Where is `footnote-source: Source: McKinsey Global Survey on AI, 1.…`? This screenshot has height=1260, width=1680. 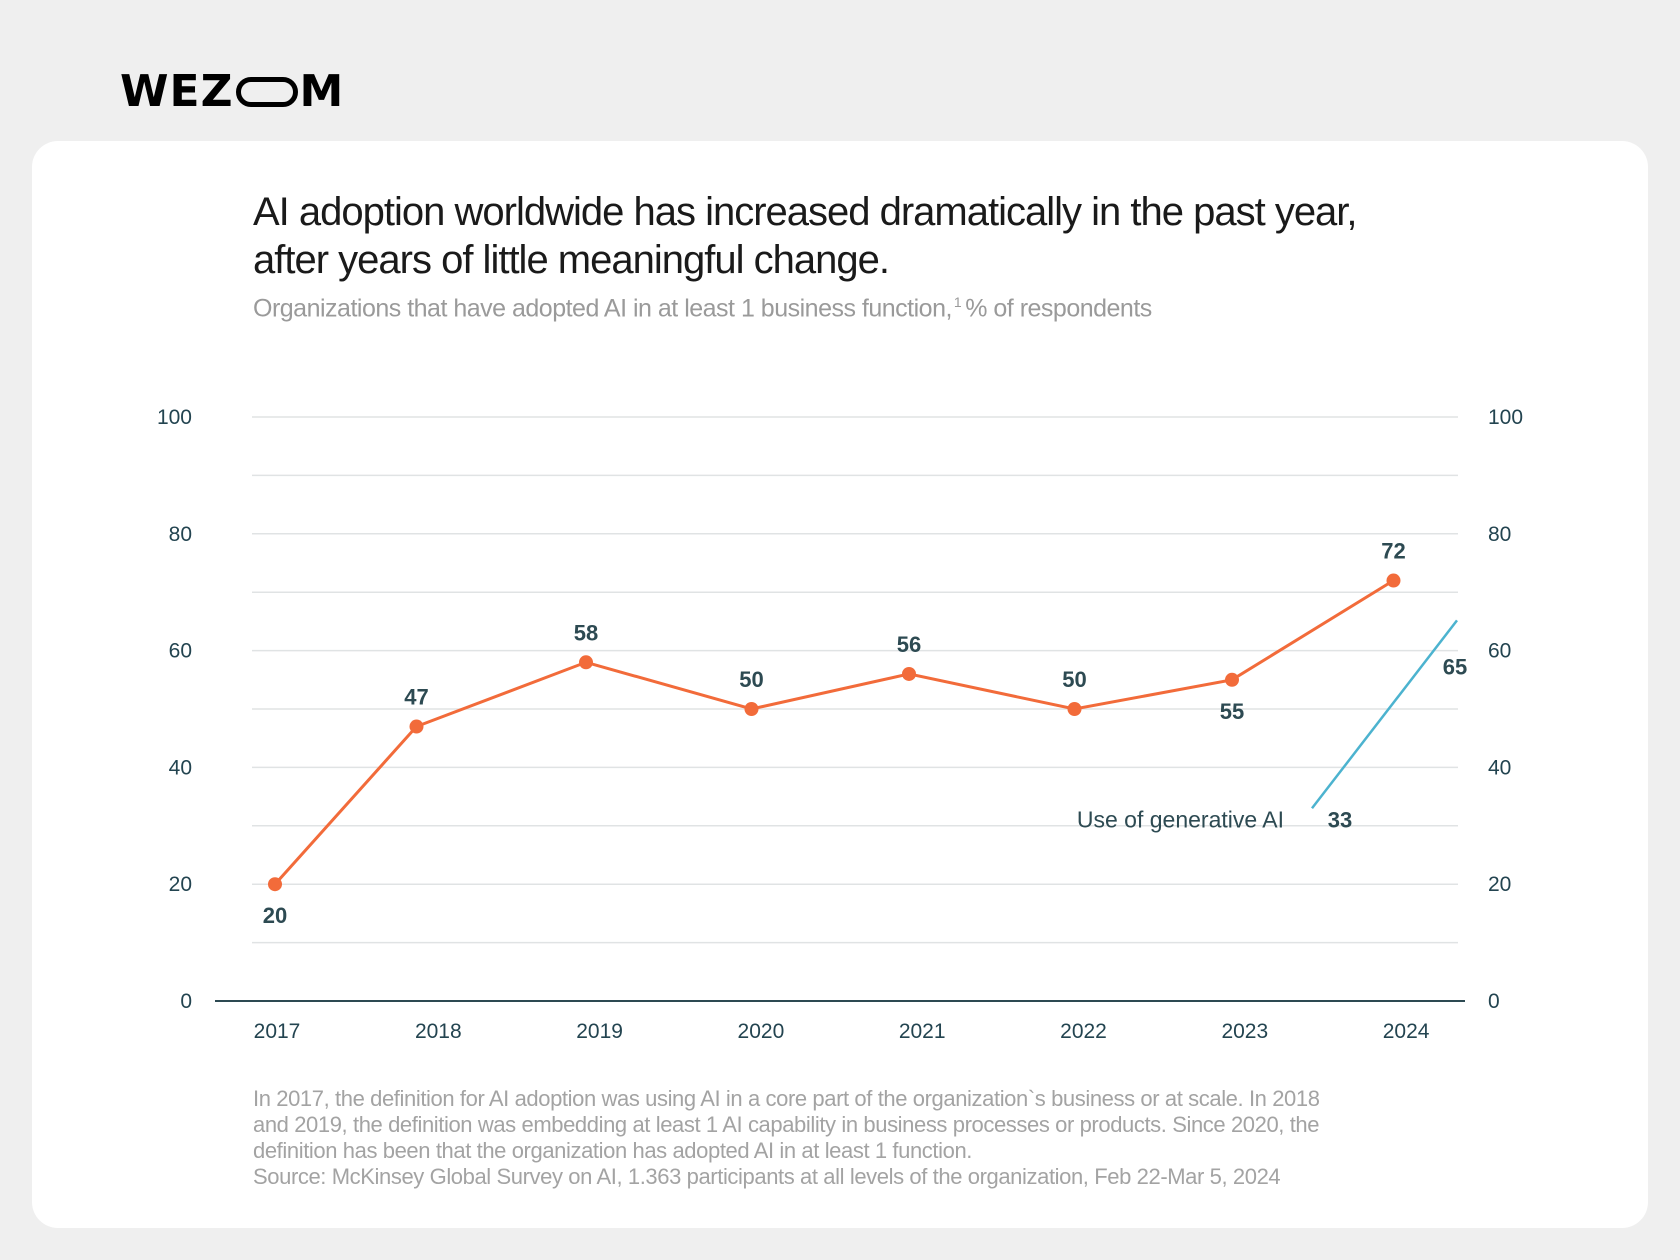
footnote-source: Source: McKinsey Global Survey on AI, 1.… is located at coordinates (767, 1176).